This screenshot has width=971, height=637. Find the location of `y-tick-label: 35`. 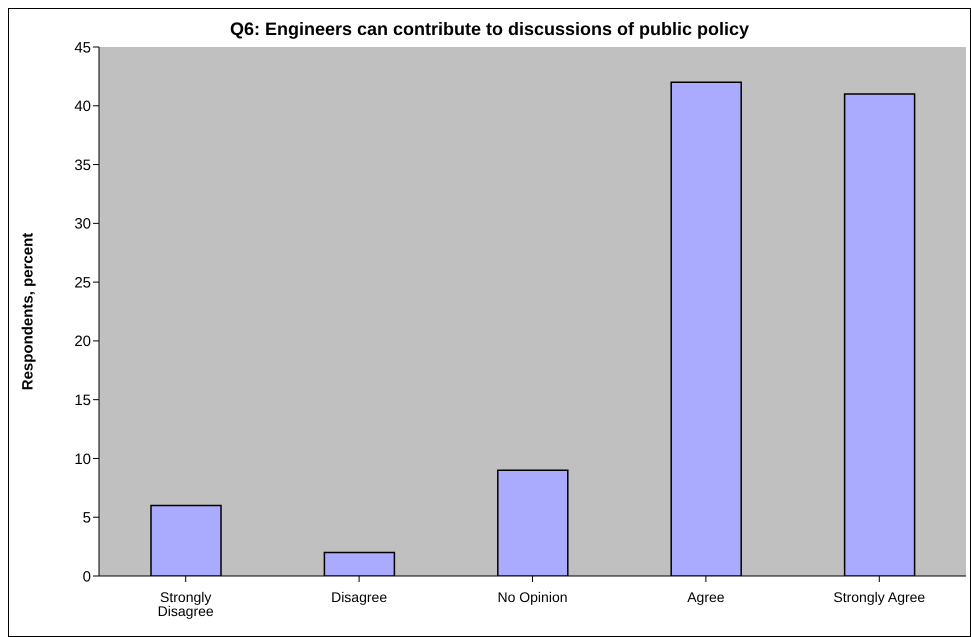

y-tick-label: 35 is located at coordinates (82, 165).